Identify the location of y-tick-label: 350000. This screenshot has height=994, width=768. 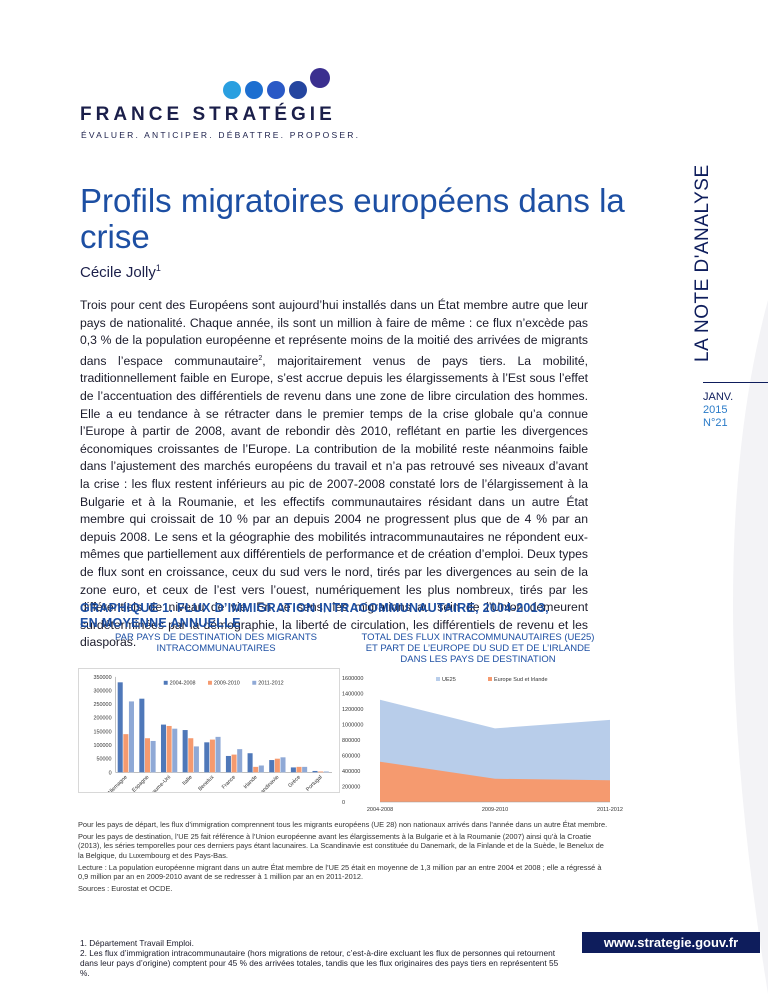
(103, 678).